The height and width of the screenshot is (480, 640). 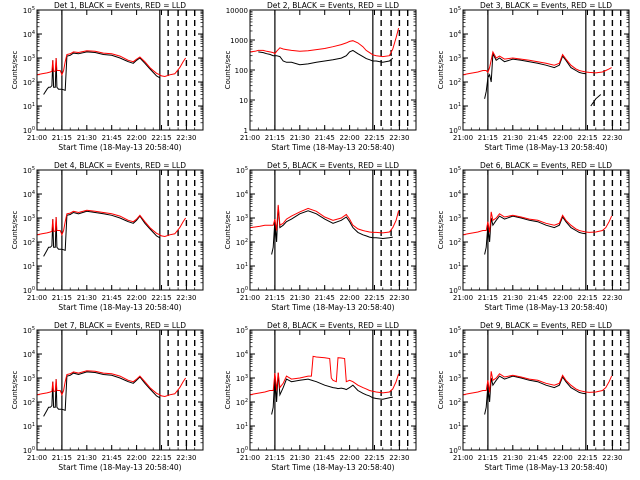 I want to click on panel-title: Det 8, BLACK = Events, RED = LLD, so click(x=333, y=325).